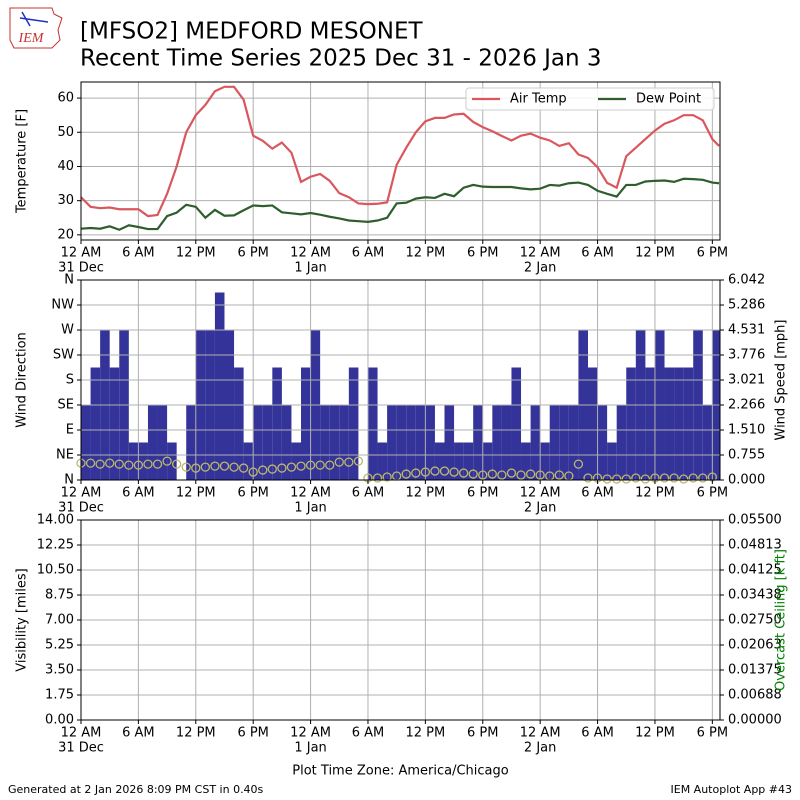 The width and height of the screenshot is (800, 800). I want to click on y2-tick-label: 0.02063, so click(755, 645).